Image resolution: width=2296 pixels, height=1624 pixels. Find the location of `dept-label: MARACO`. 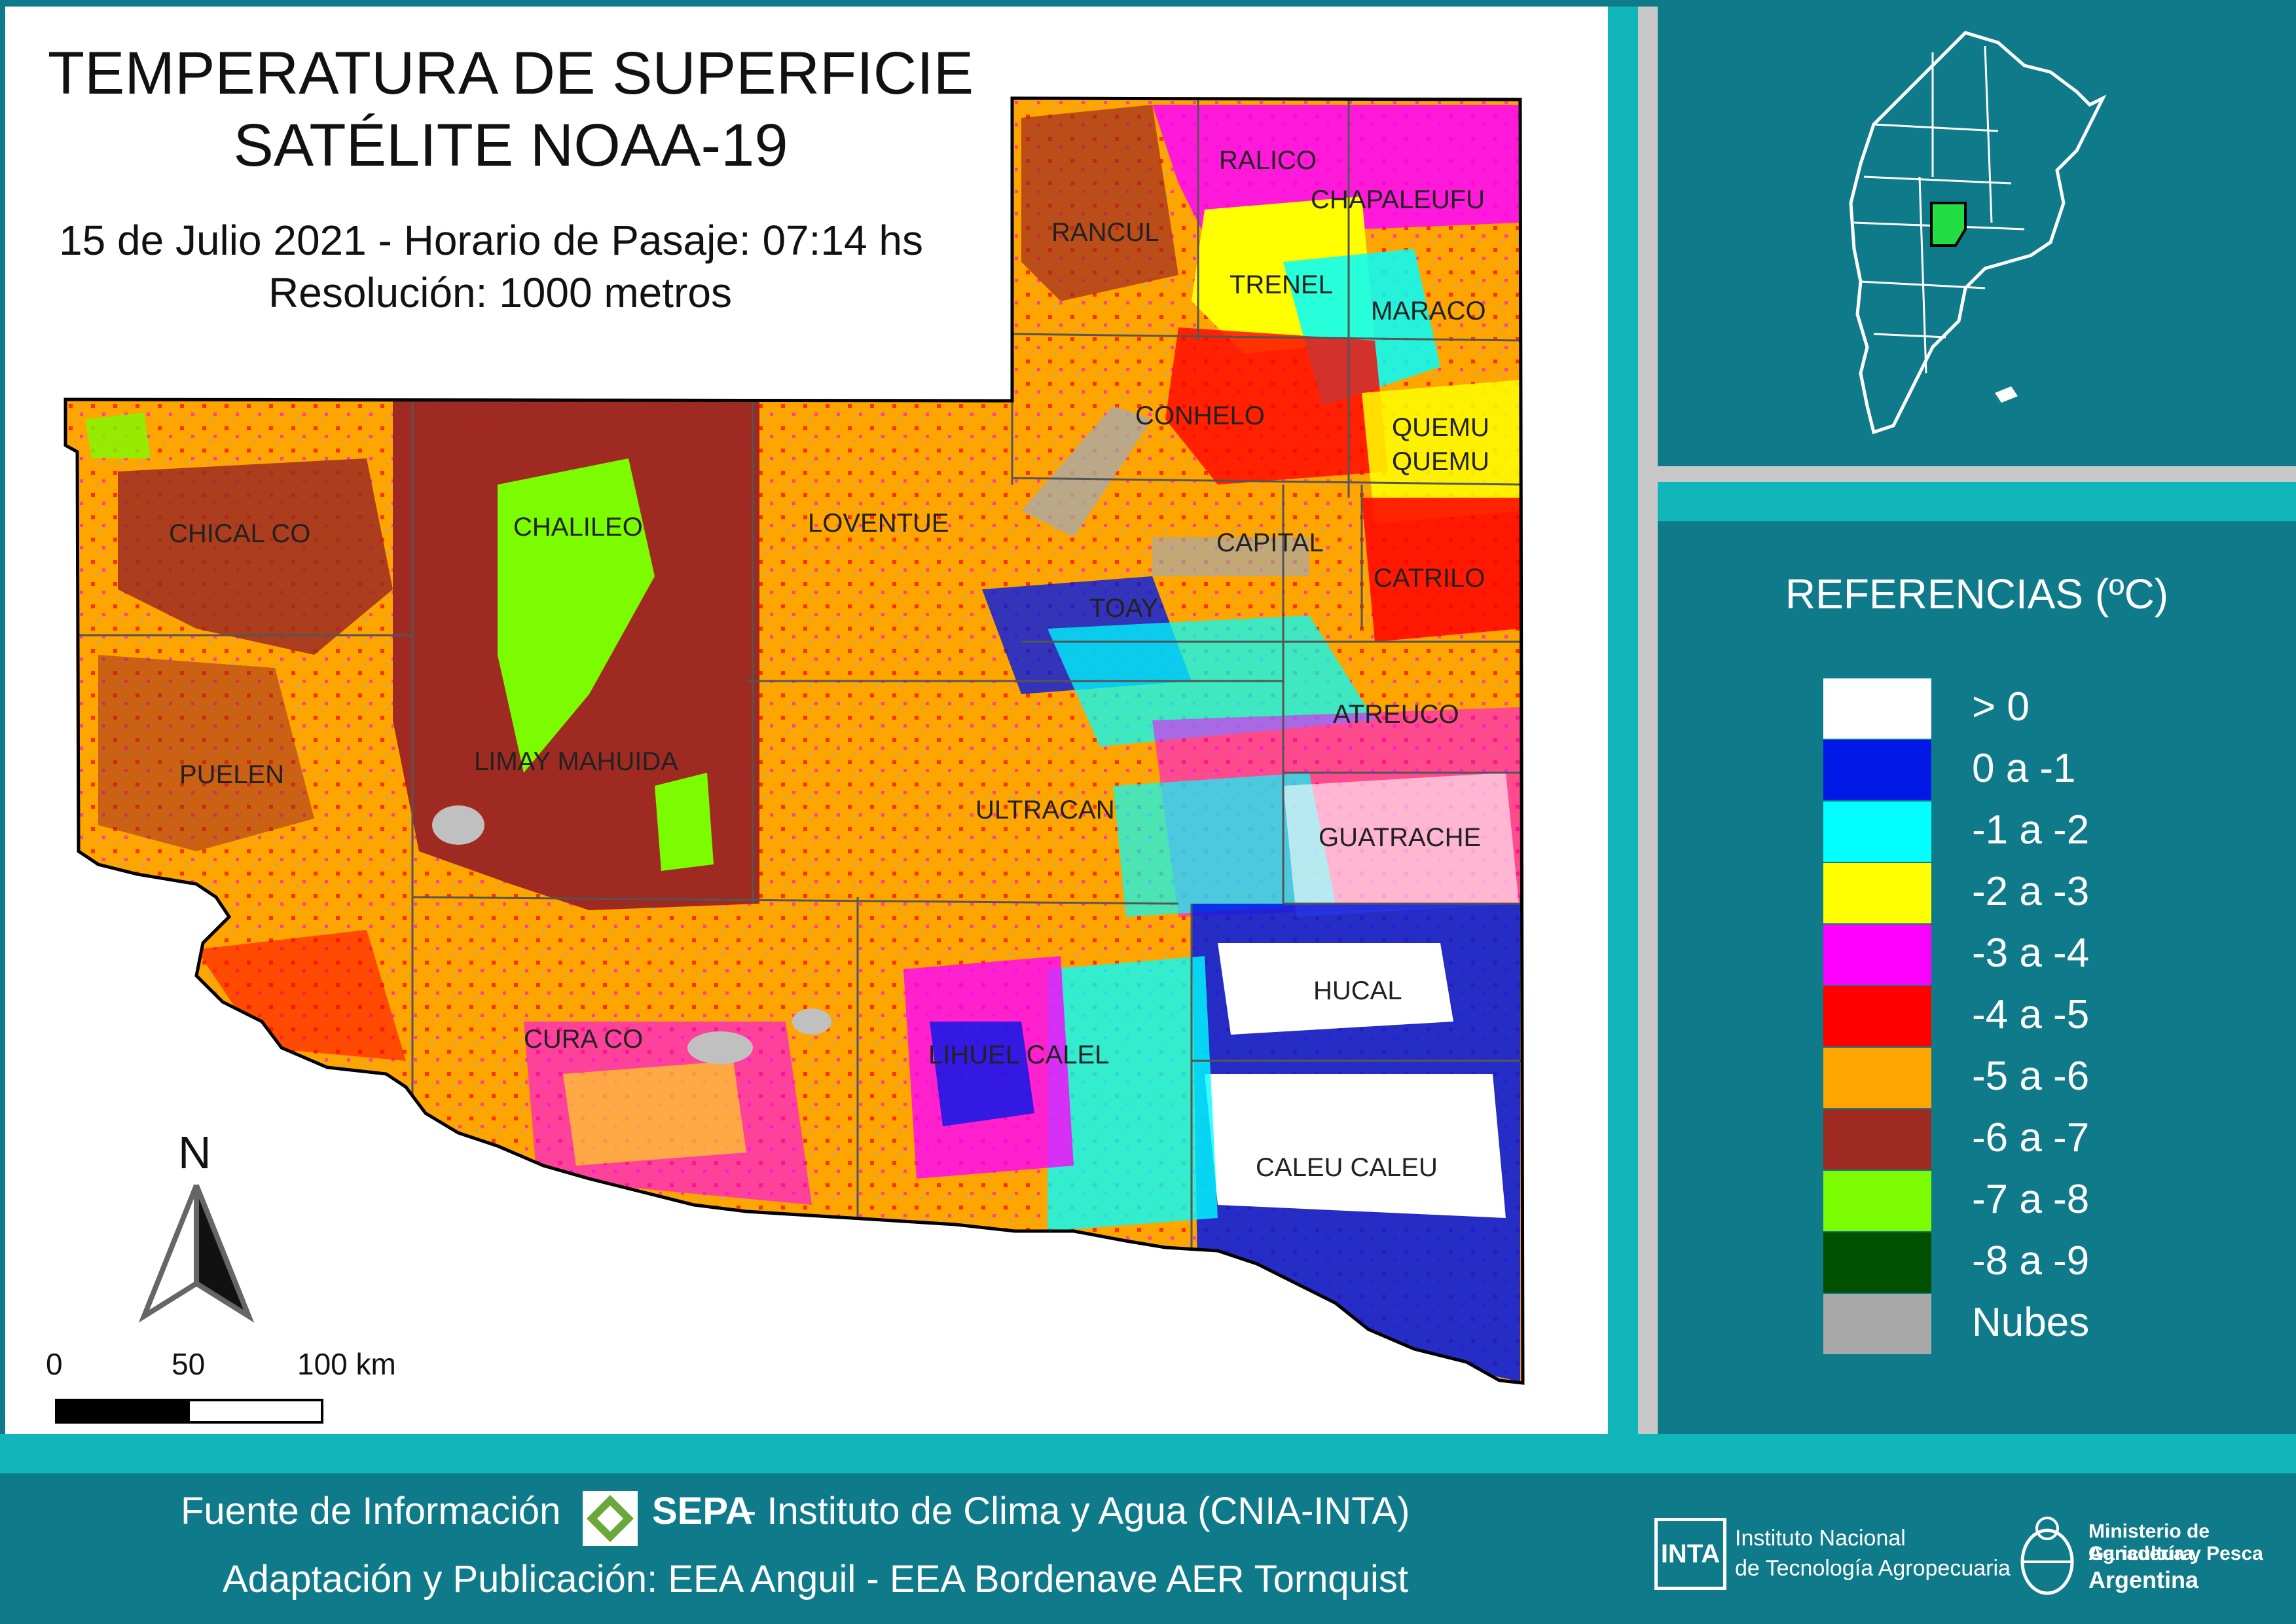

dept-label: MARACO is located at coordinates (1428, 311).